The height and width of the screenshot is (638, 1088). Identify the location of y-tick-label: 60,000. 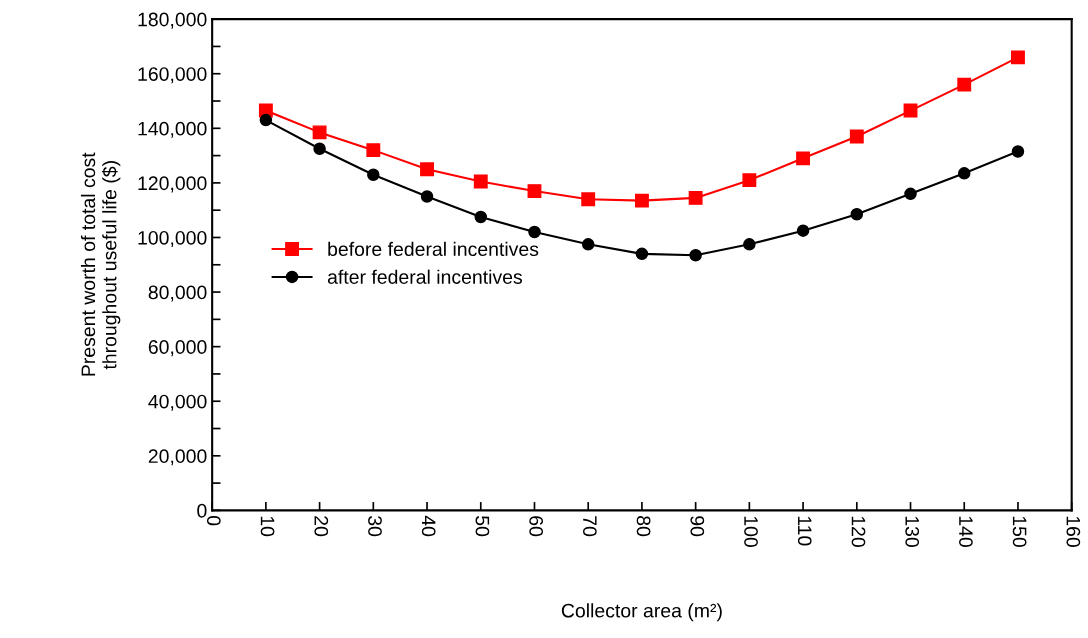
(177, 348).